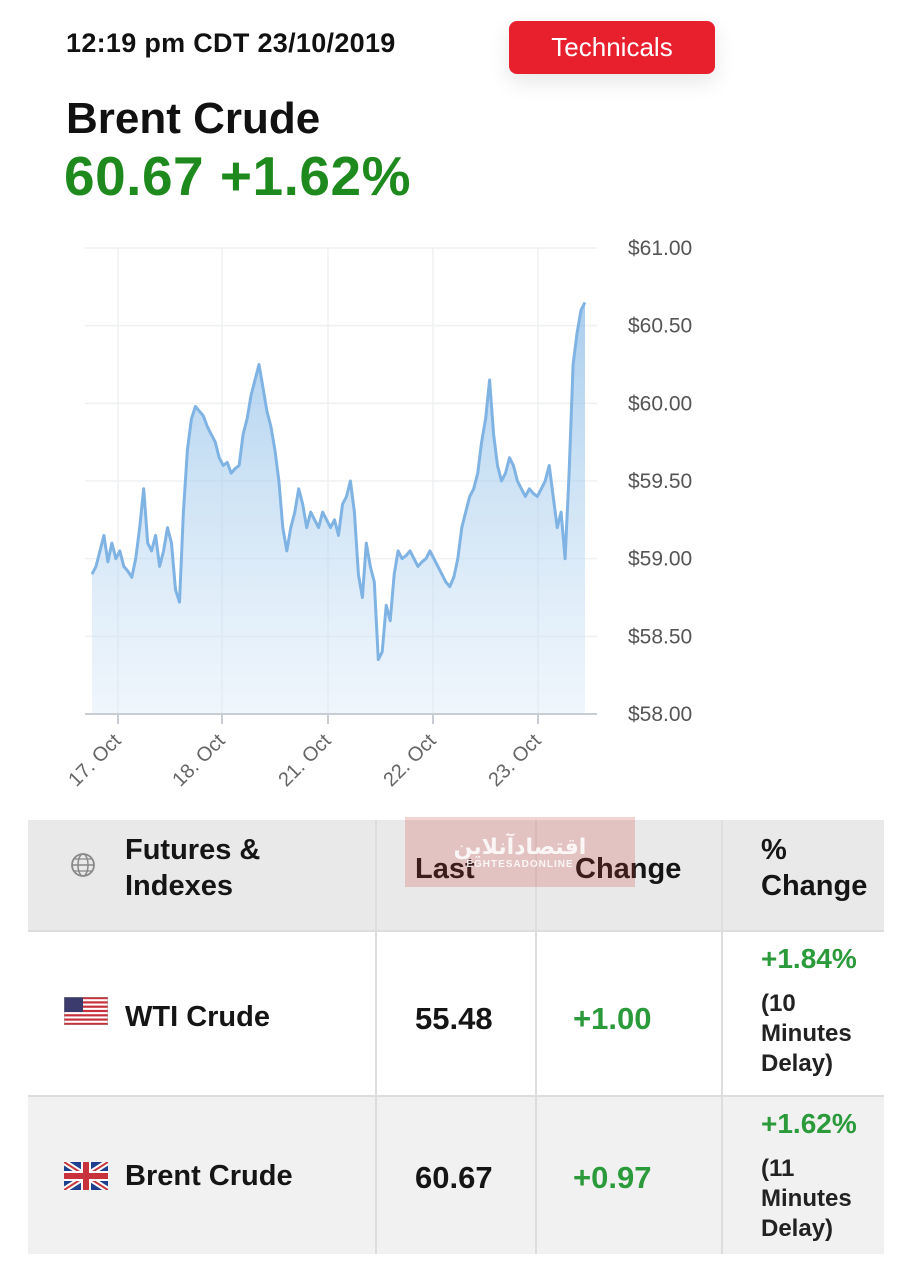 This screenshot has width=915, height=1280. I want to click on row-delay-note: (10 Minutes Delay), so click(806, 1034).